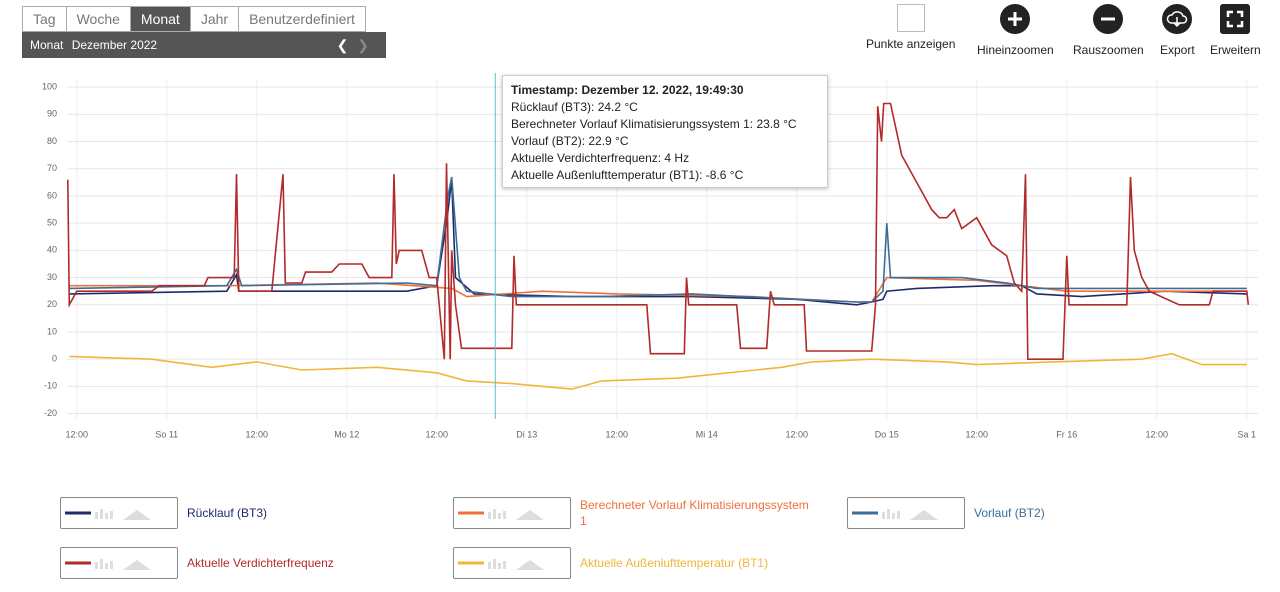  I want to click on y-tick-label: 10, so click(52, 331).